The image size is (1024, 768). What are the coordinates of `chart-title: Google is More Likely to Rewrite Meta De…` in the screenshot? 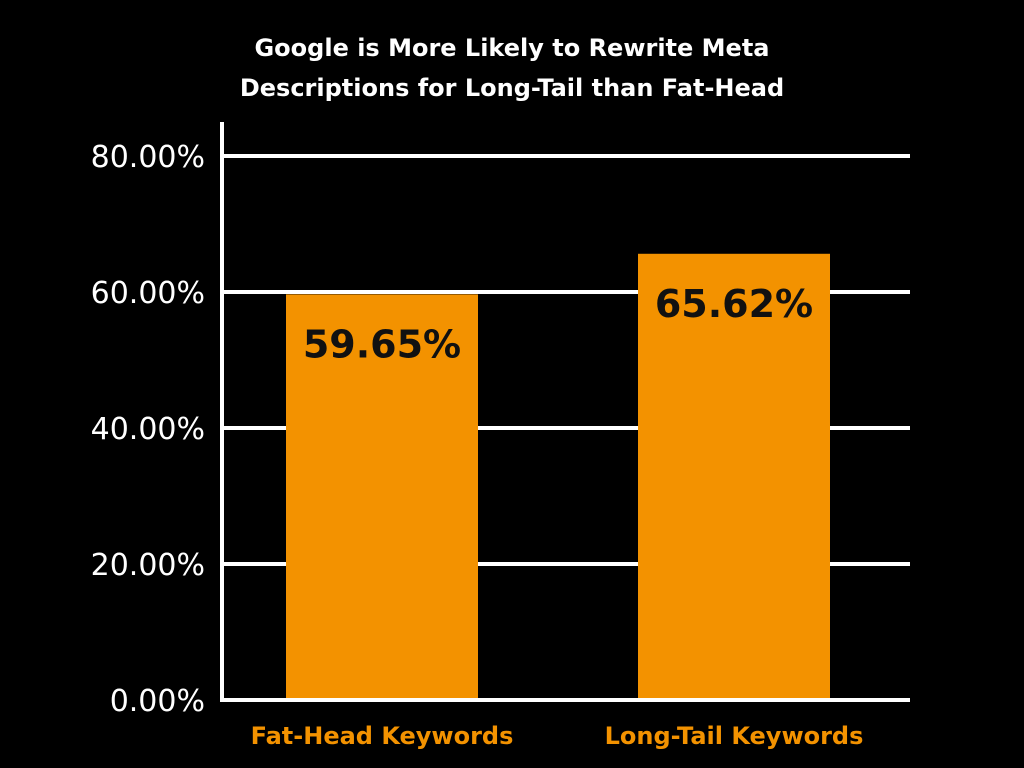 It's located at (512, 68).